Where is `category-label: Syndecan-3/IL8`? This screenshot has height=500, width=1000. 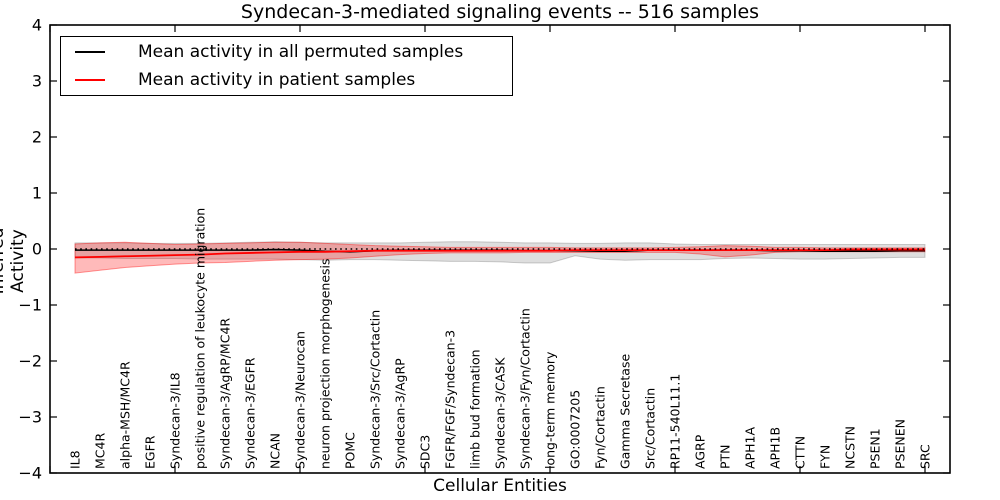
category-label: Syndecan-3/IL8 is located at coordinates (175, 420).